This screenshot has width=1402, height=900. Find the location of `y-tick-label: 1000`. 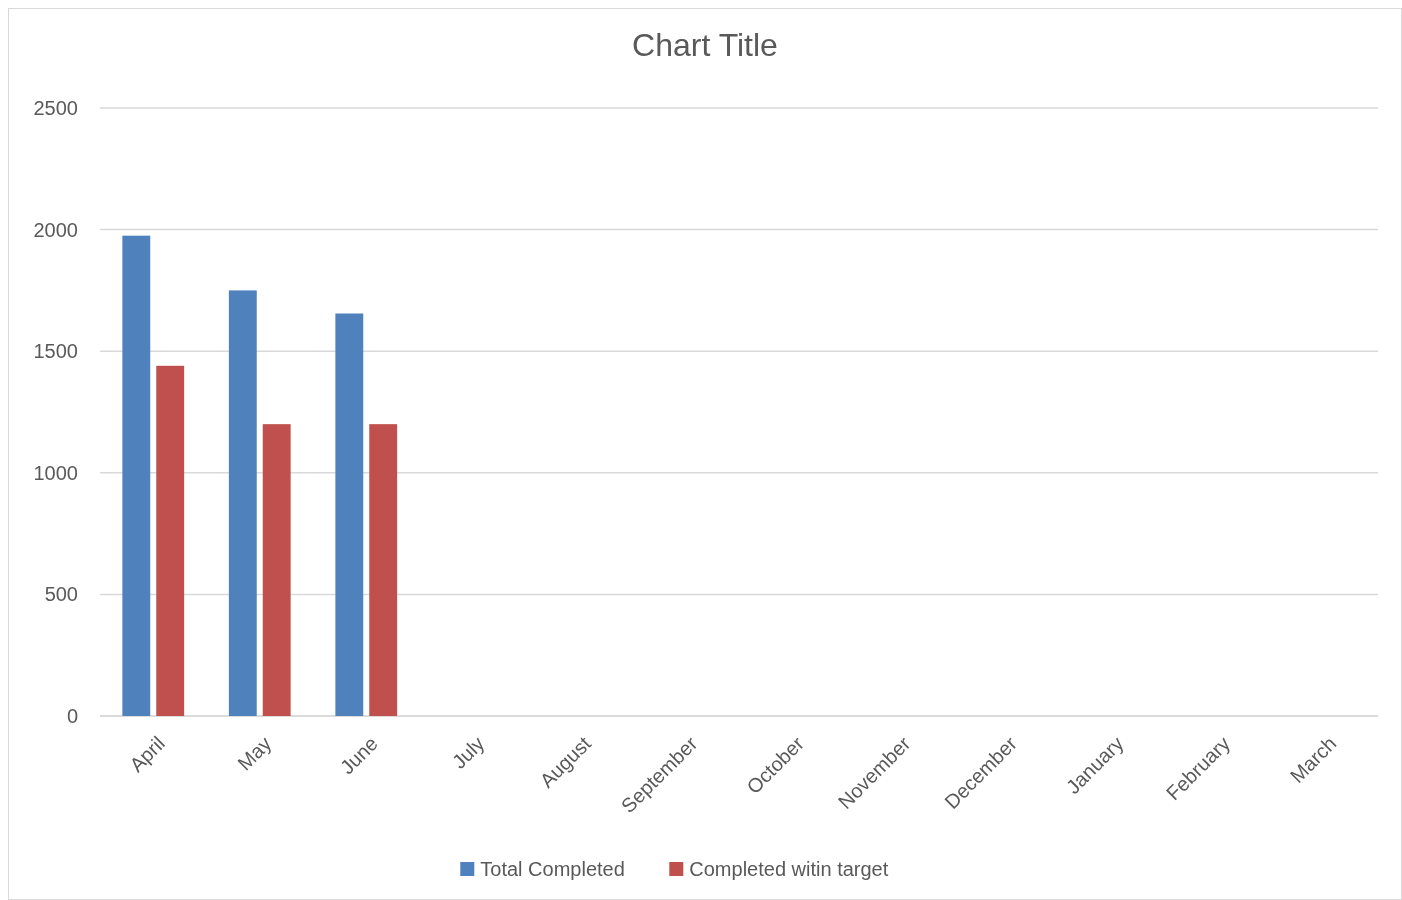

y-tick-label: 1000 is located at coordinates (55, 472).